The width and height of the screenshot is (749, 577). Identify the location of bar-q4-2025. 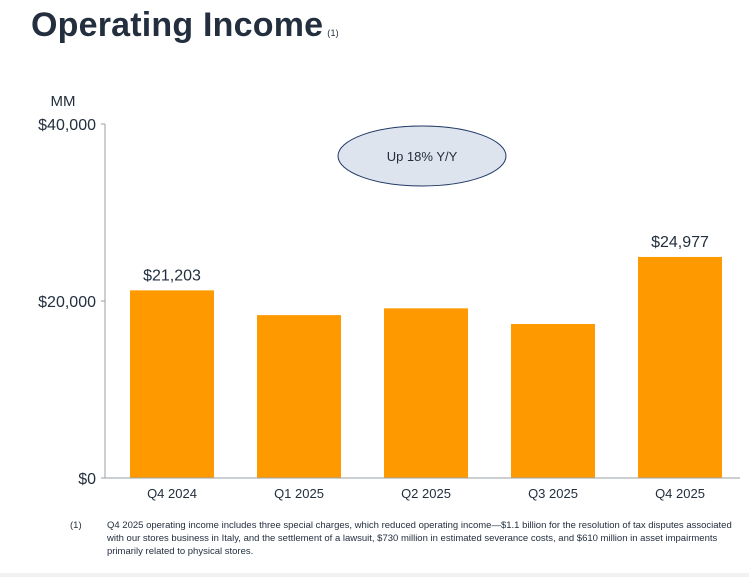
(680, 367).